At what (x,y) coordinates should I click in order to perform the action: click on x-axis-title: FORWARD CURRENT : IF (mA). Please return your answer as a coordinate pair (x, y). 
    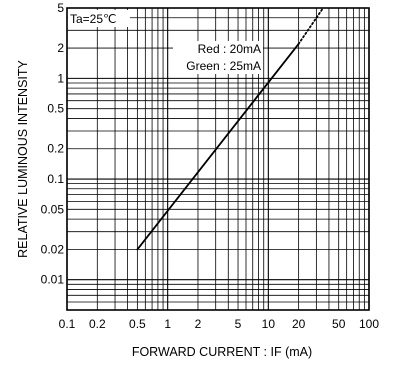
    Looking at the image, I should click on (222, 352).